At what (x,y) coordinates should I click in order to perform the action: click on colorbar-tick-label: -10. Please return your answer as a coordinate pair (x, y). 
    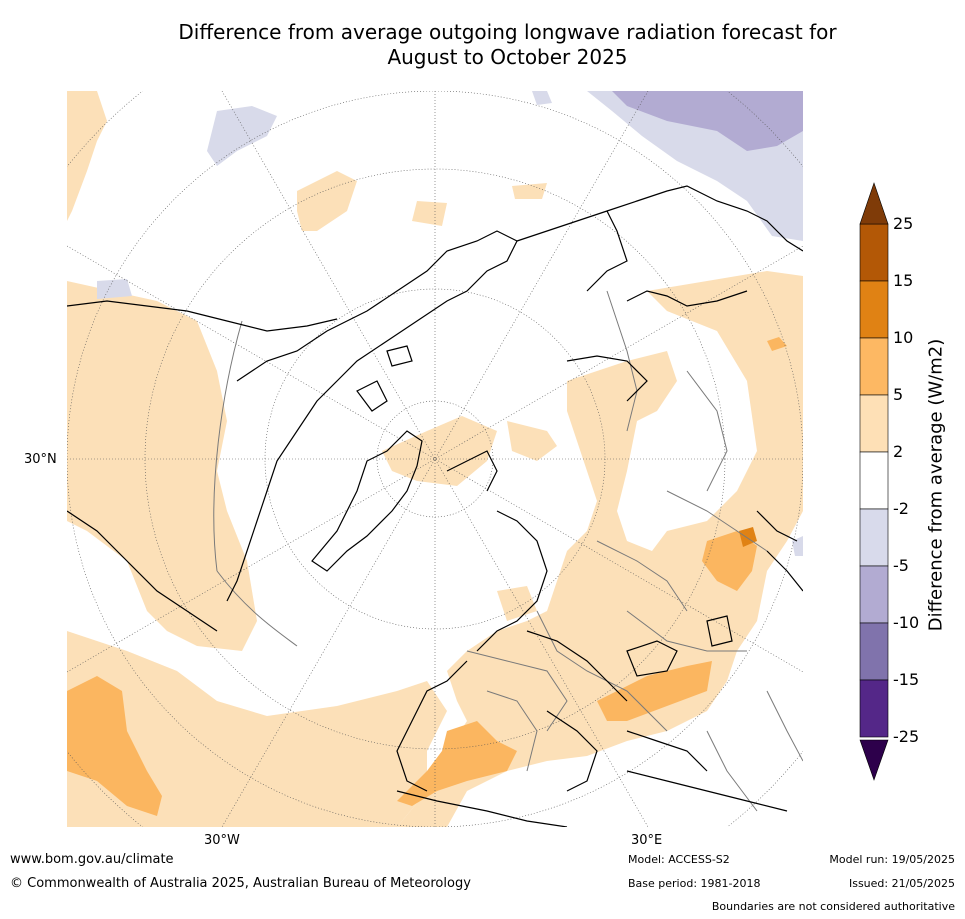
    Looking at the image, I should click on (906, 622).